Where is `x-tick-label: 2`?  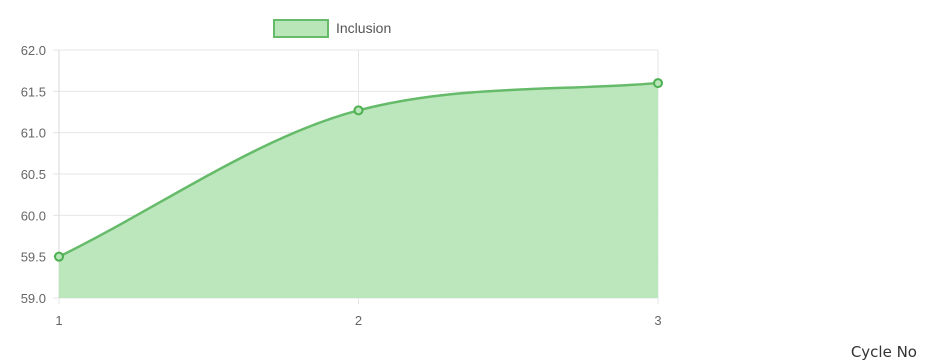
x-tick-label: 2 is located at coordinates (358, 320).